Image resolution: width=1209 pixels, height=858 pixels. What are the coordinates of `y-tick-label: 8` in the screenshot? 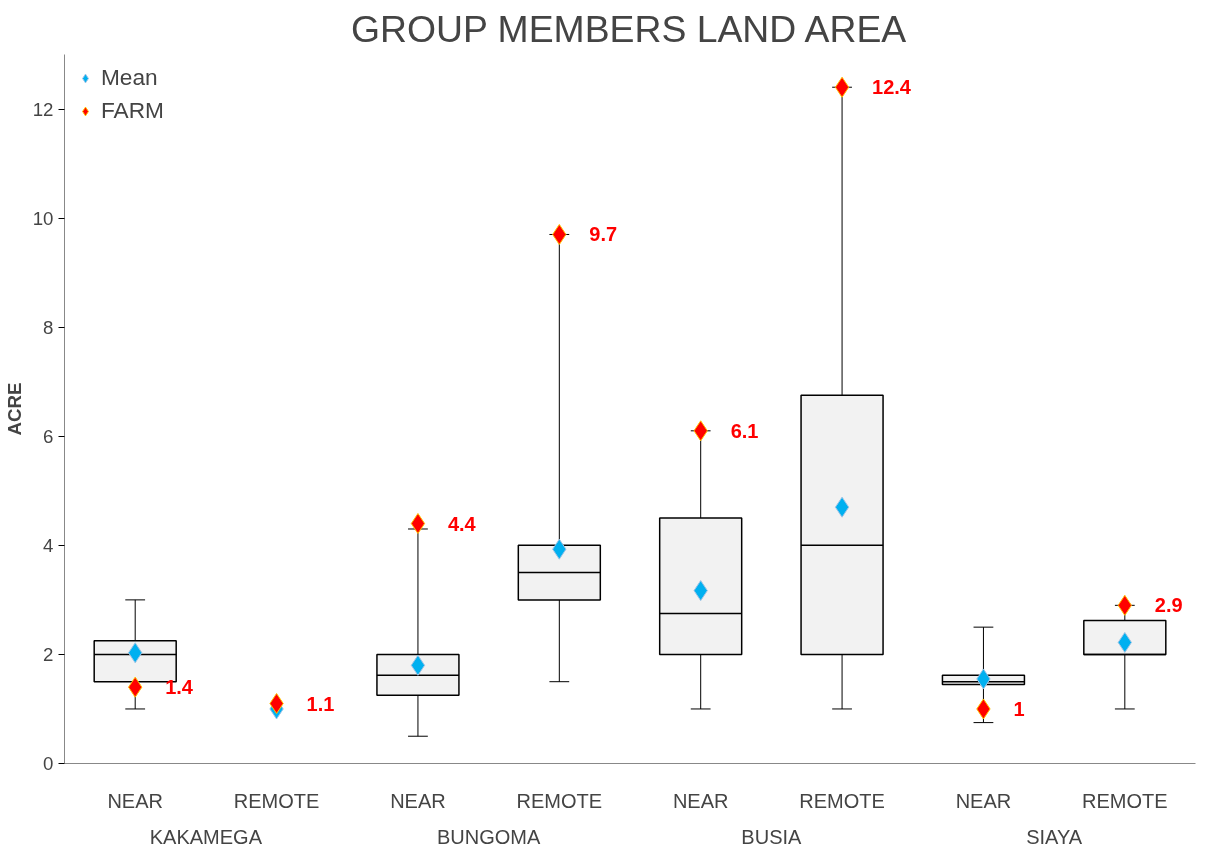 It's located at (48, 327).